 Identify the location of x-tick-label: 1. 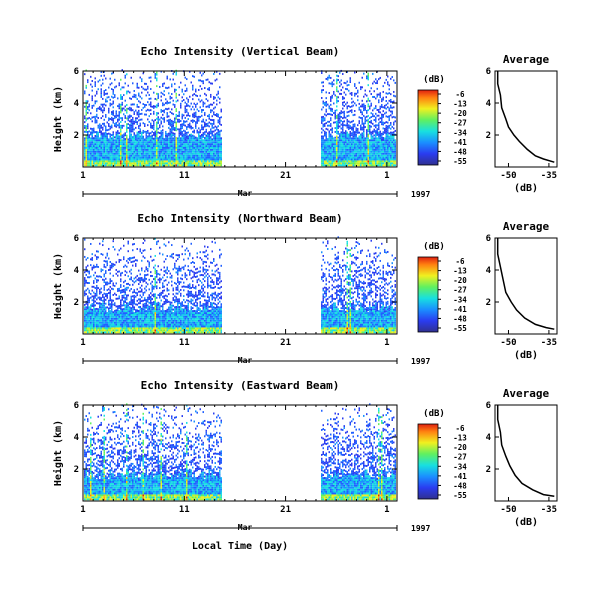
(386, 176).